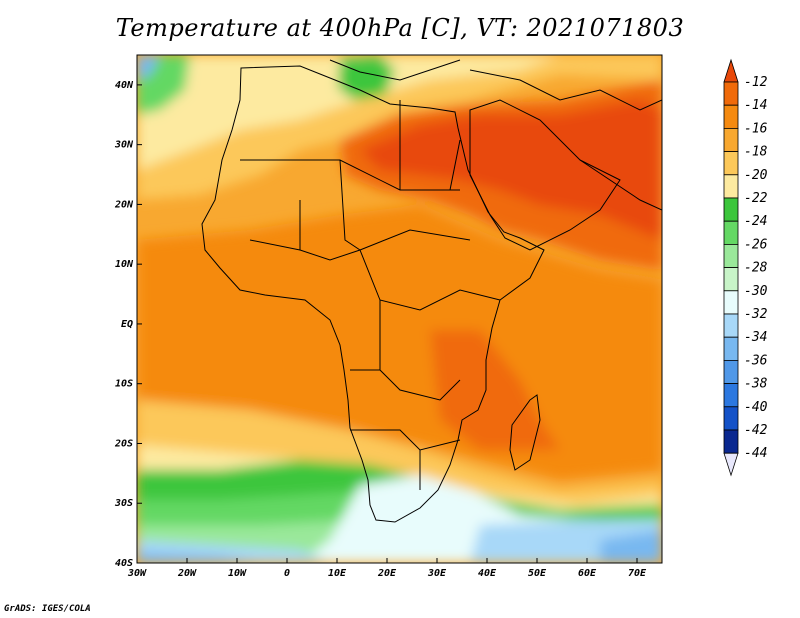  I want to click on colorbar-label: -32, so click(756, 314).